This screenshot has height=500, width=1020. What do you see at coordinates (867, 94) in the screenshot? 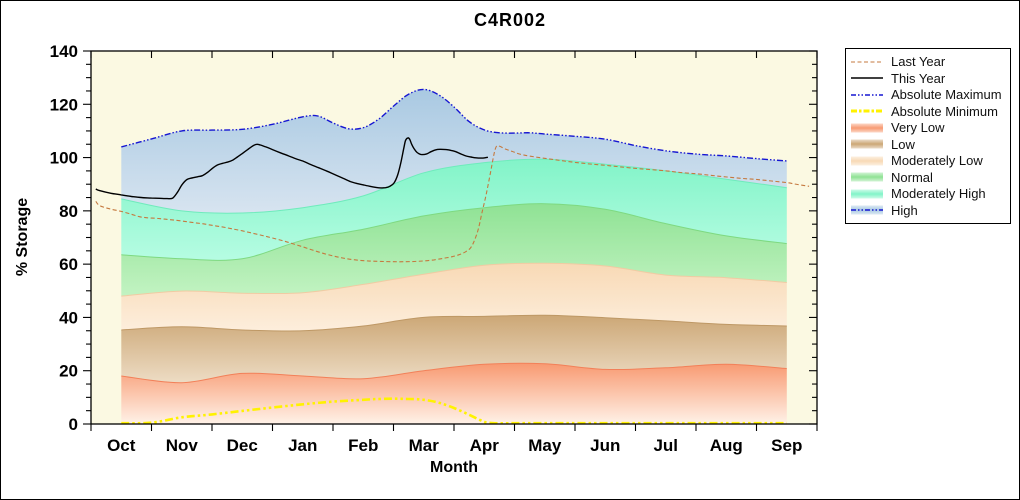
I see `legend-swatch-absolute-maximum` at bounding box center [867, 94].